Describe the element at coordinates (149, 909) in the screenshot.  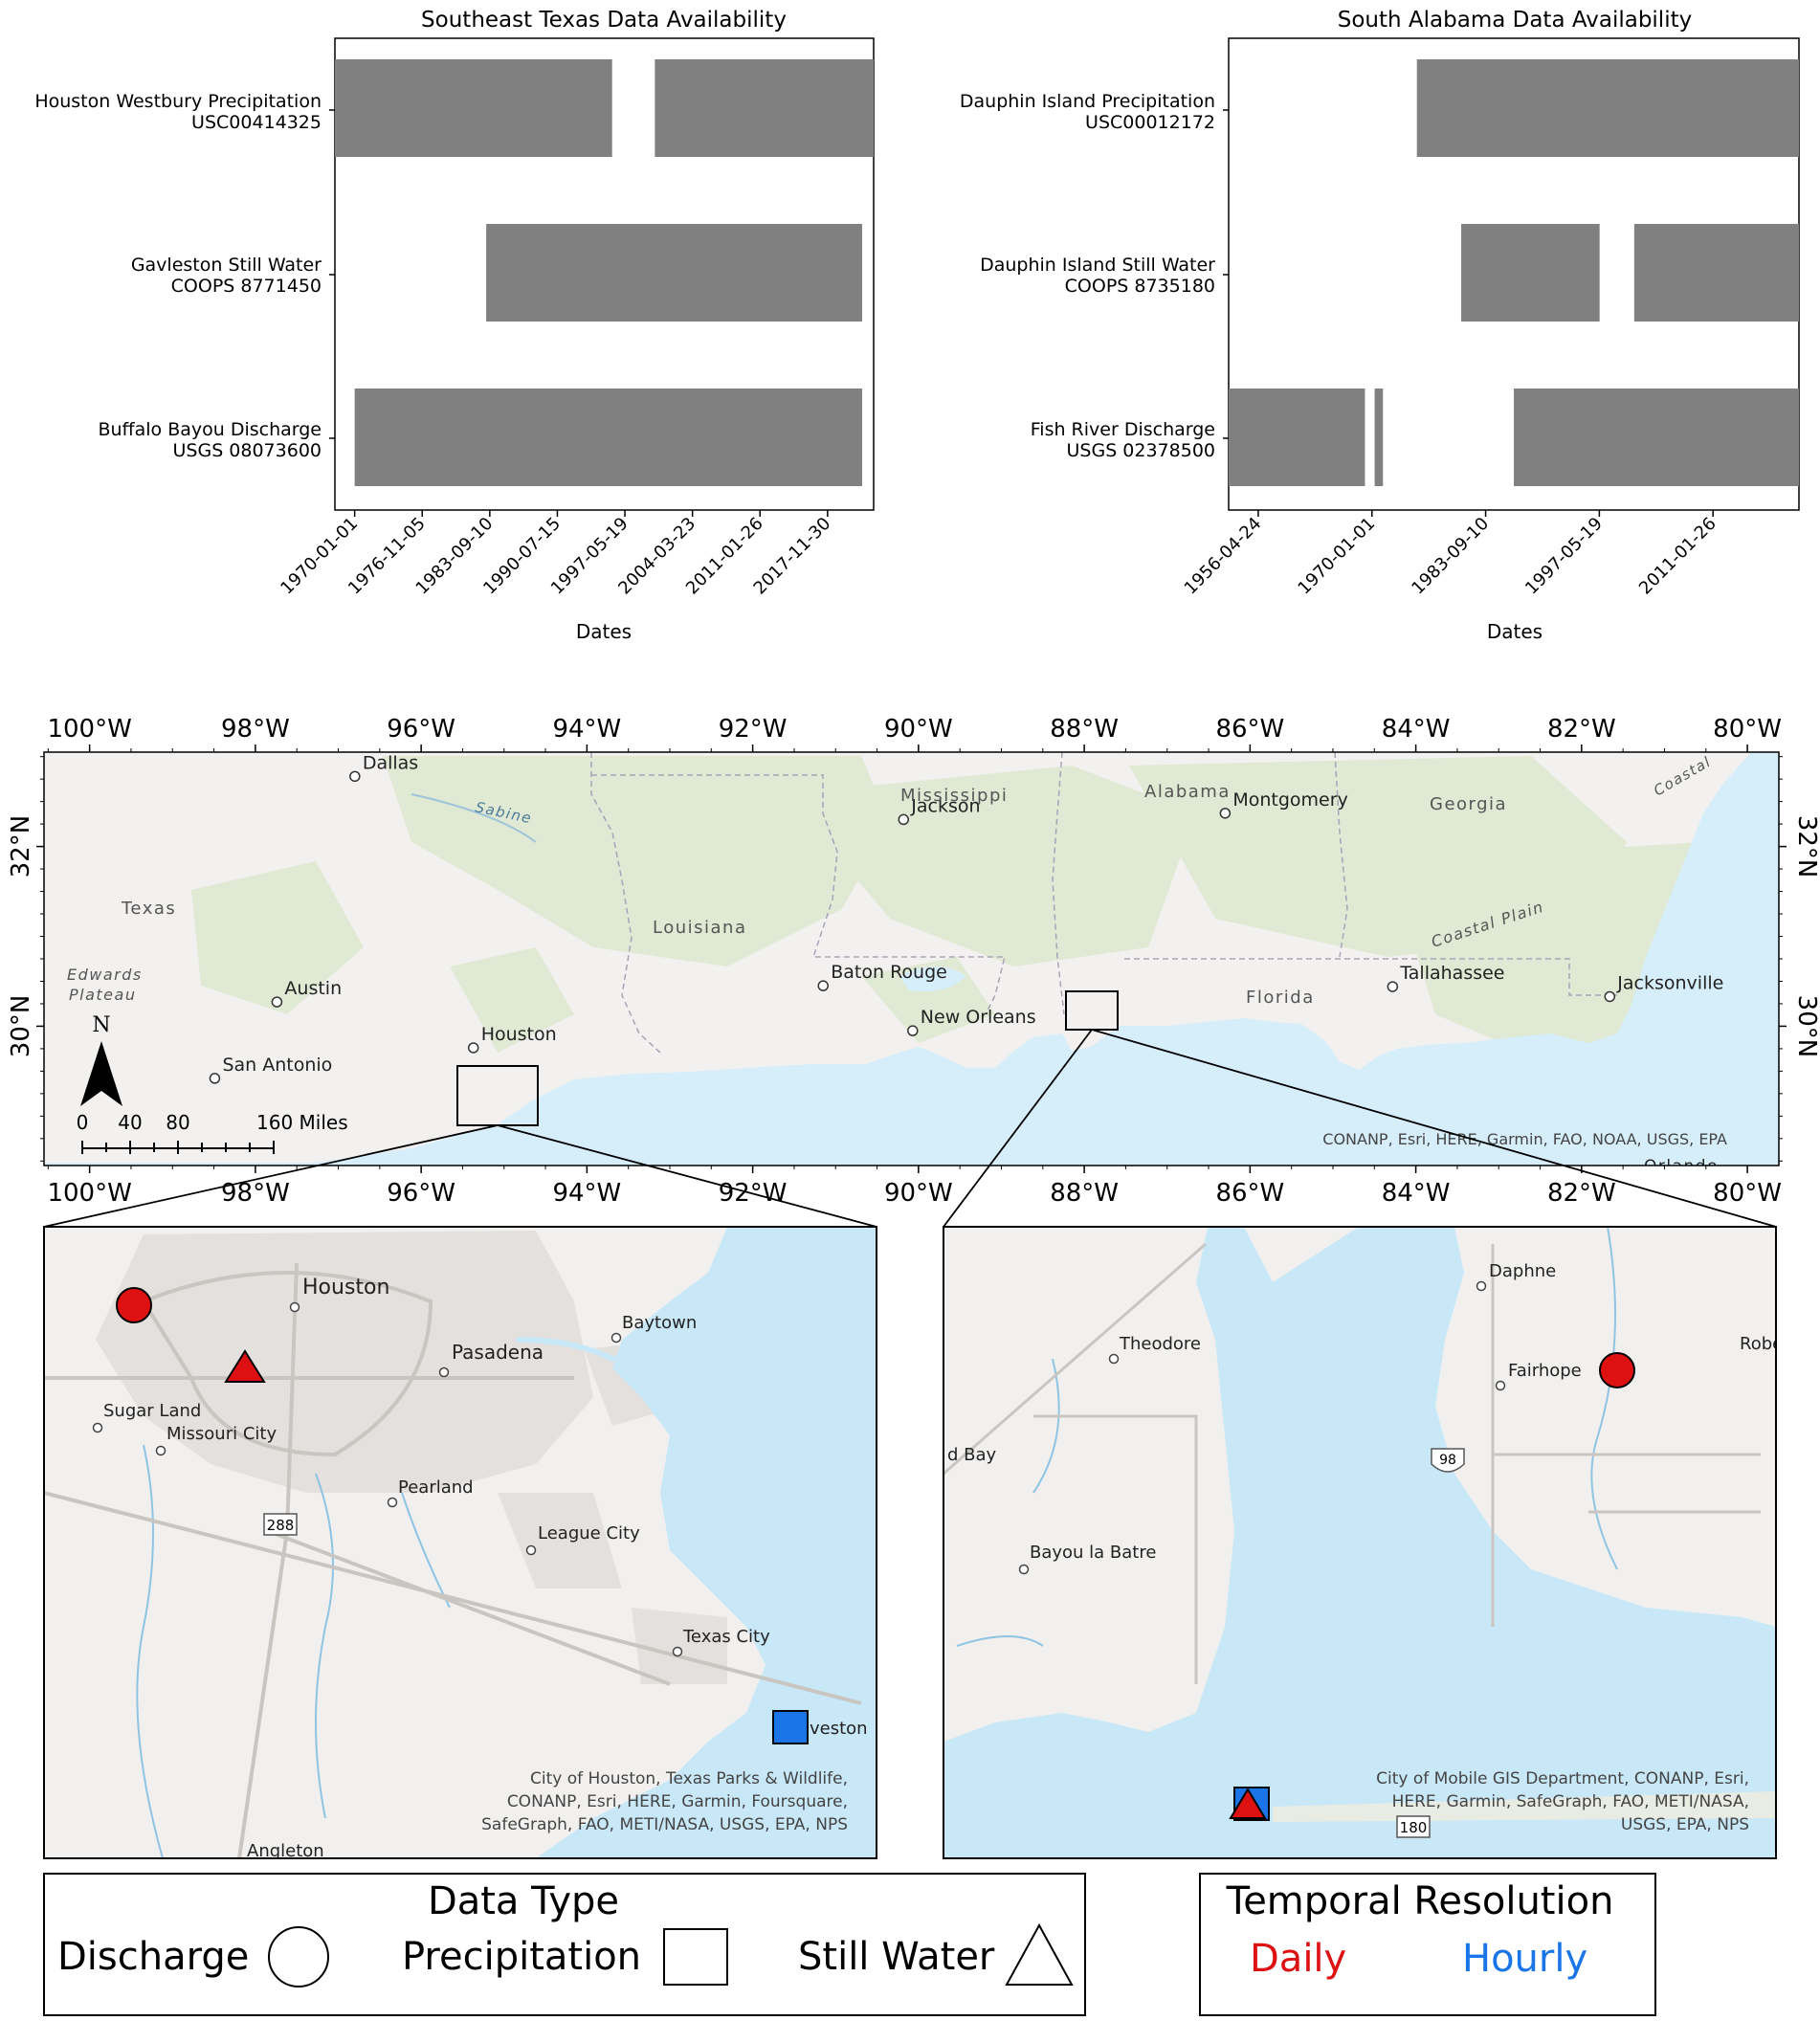
I see `region-label: Texas` at that location.